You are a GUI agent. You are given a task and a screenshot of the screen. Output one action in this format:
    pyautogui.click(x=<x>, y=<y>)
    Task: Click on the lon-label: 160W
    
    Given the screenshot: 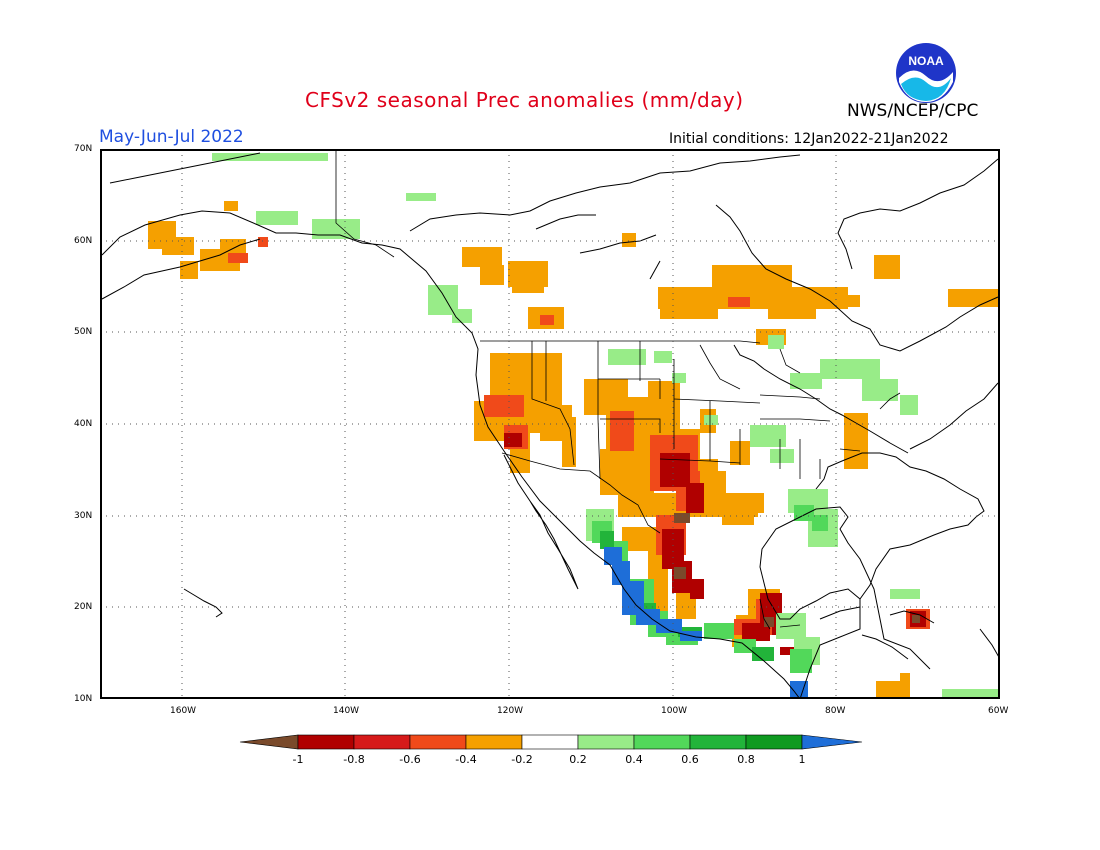 What is the action you would take?
    pyautogui.click(x=183, y=711)
    